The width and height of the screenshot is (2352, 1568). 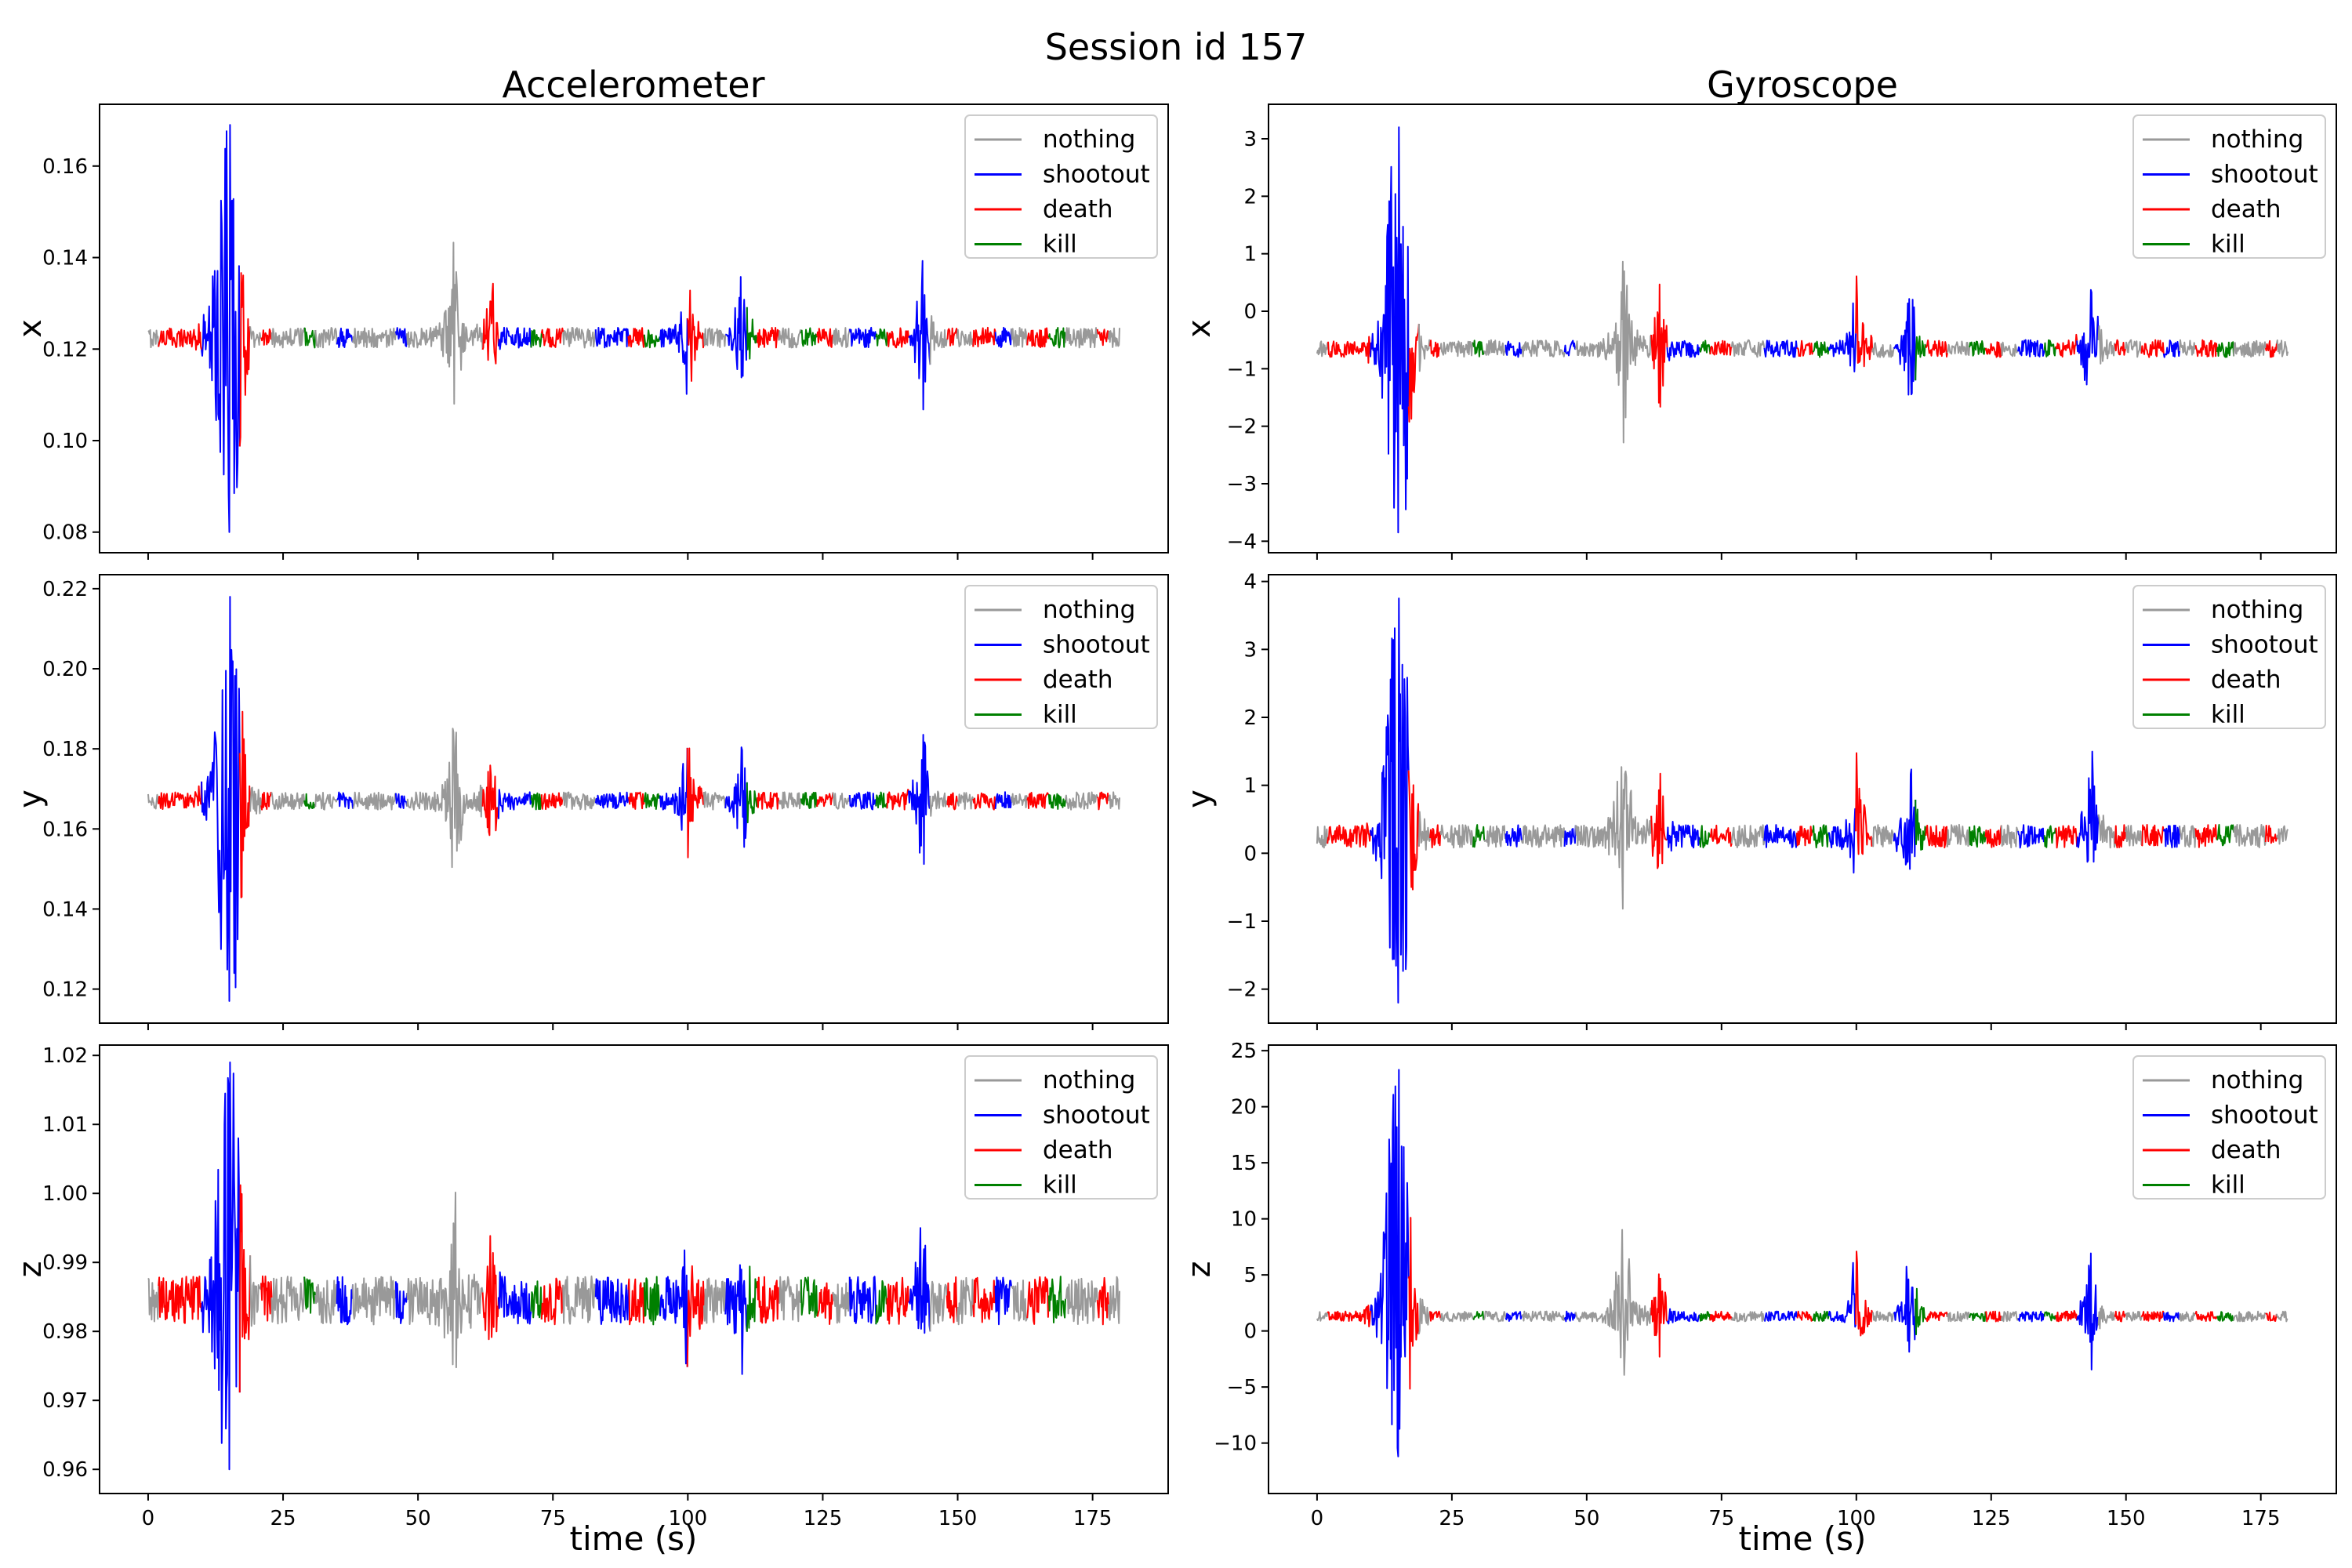 What do you see at coordinates (634, 1269) in the screenshot?
I see `axes-frame` at bounding box center [634, 1269].